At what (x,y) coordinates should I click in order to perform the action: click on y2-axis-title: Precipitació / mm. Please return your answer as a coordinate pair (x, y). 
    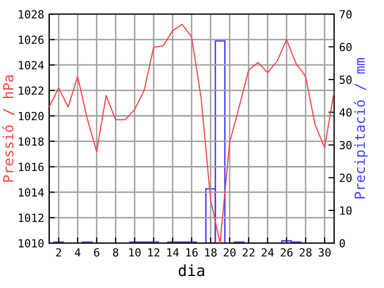
    Looking at the image, I should click on (361, 128).